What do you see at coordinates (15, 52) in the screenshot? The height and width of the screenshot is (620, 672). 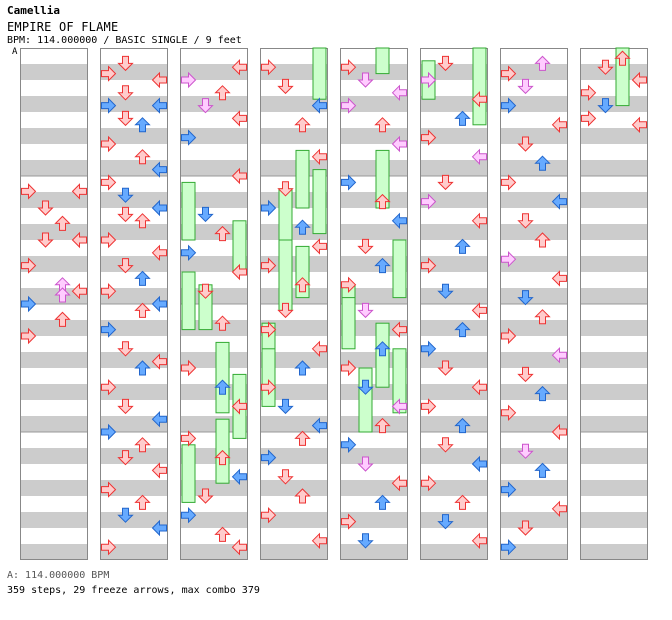 I see `section-marker: A` at bounding box center [15, 52].